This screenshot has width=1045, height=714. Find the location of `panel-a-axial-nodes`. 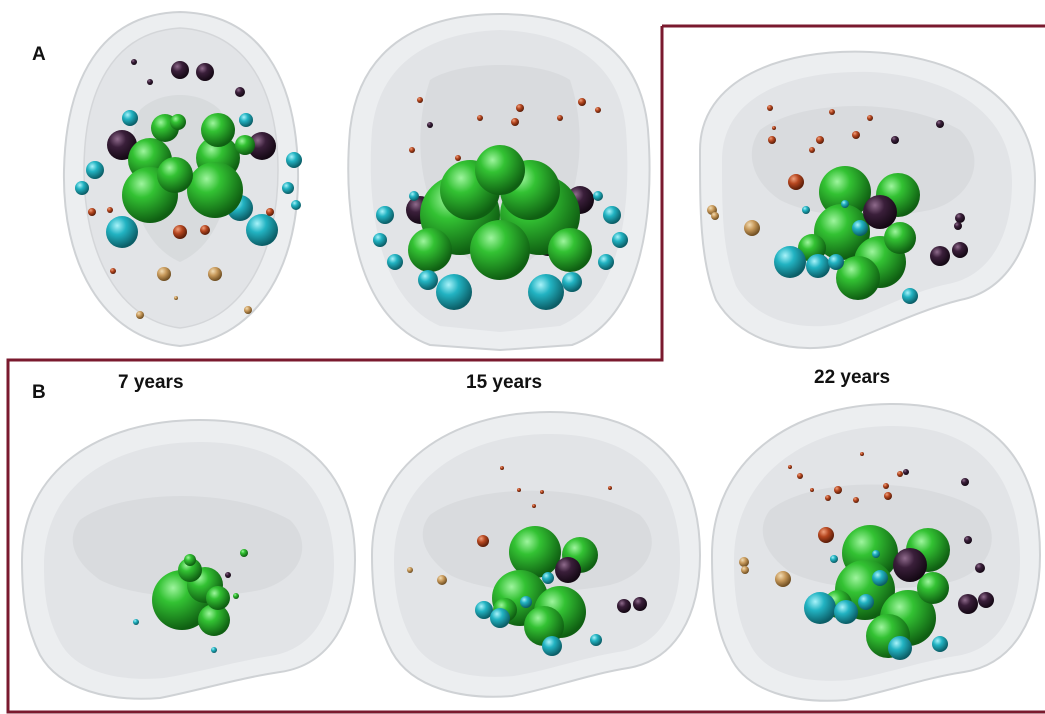

panel-a-axial-nodes is located at coordinates (188, 189).